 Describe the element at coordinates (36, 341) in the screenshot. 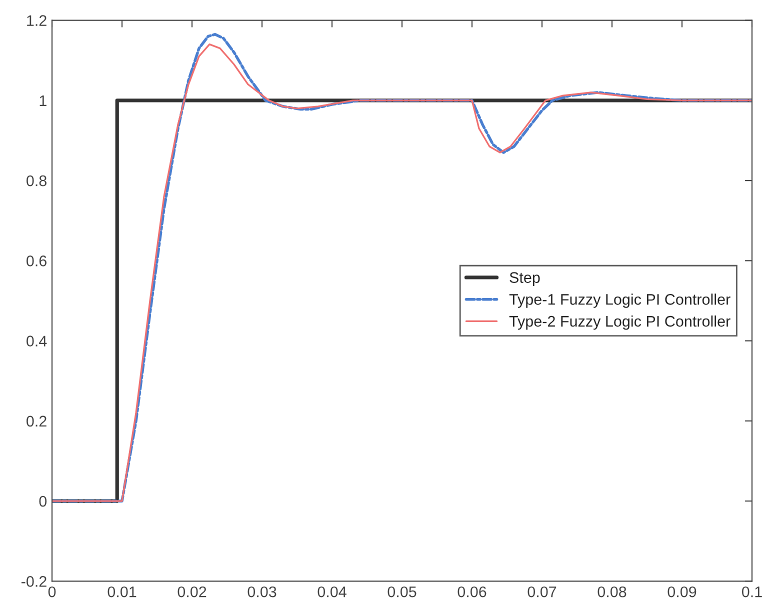

I see `y-tick-label: 0.4` at that location.